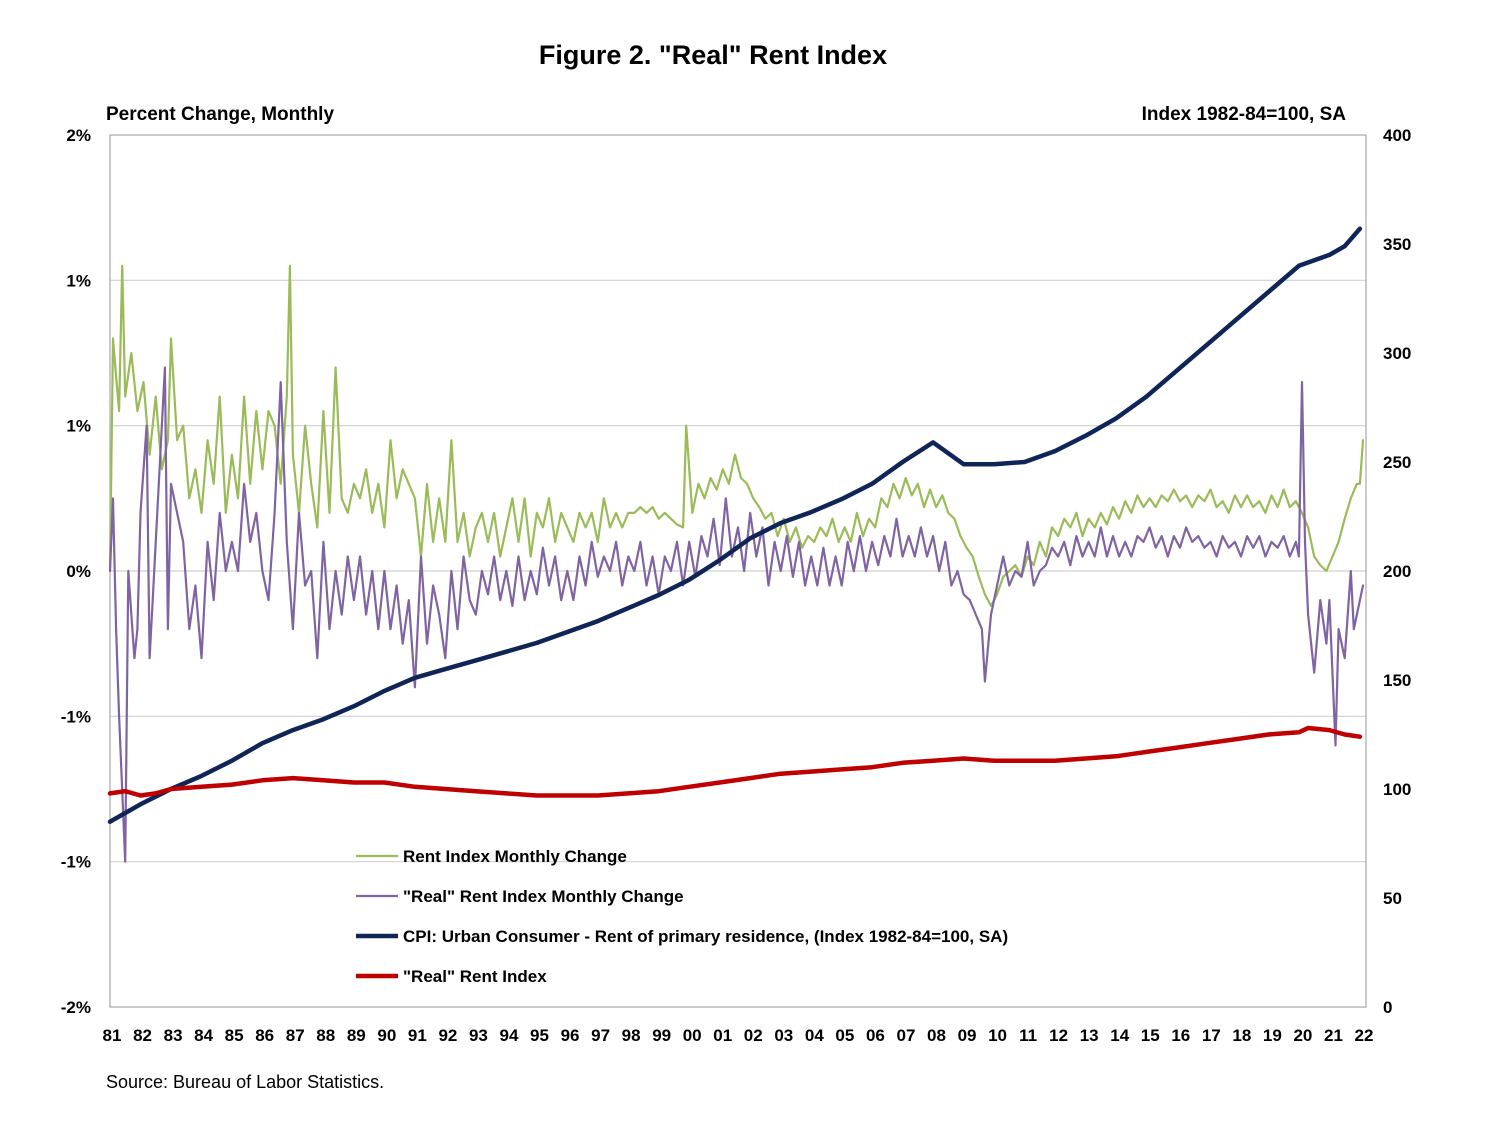 Image resolution: width=1500 pixels, height=1125 pixels. Describe the element at coordinates (1397, 244) in the screenshot. I see `right-tick-label: 350` at that location.